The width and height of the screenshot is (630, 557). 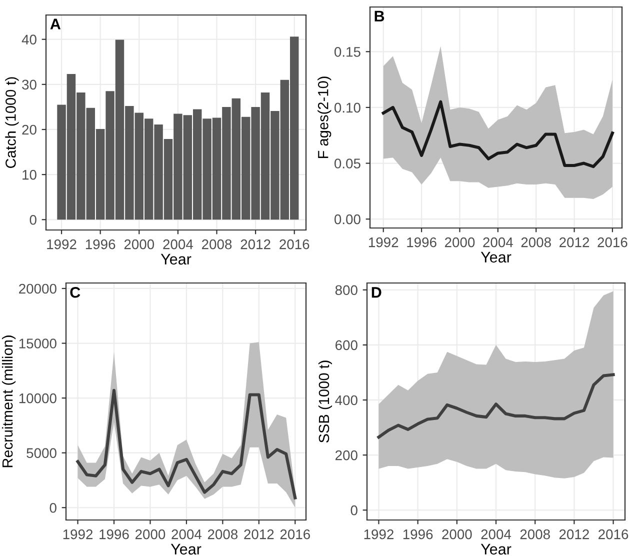 What do you see at coordinates (347, 455) in the screenshot?
I see `y-tick-label: 200` at bounding box center [347, 455].